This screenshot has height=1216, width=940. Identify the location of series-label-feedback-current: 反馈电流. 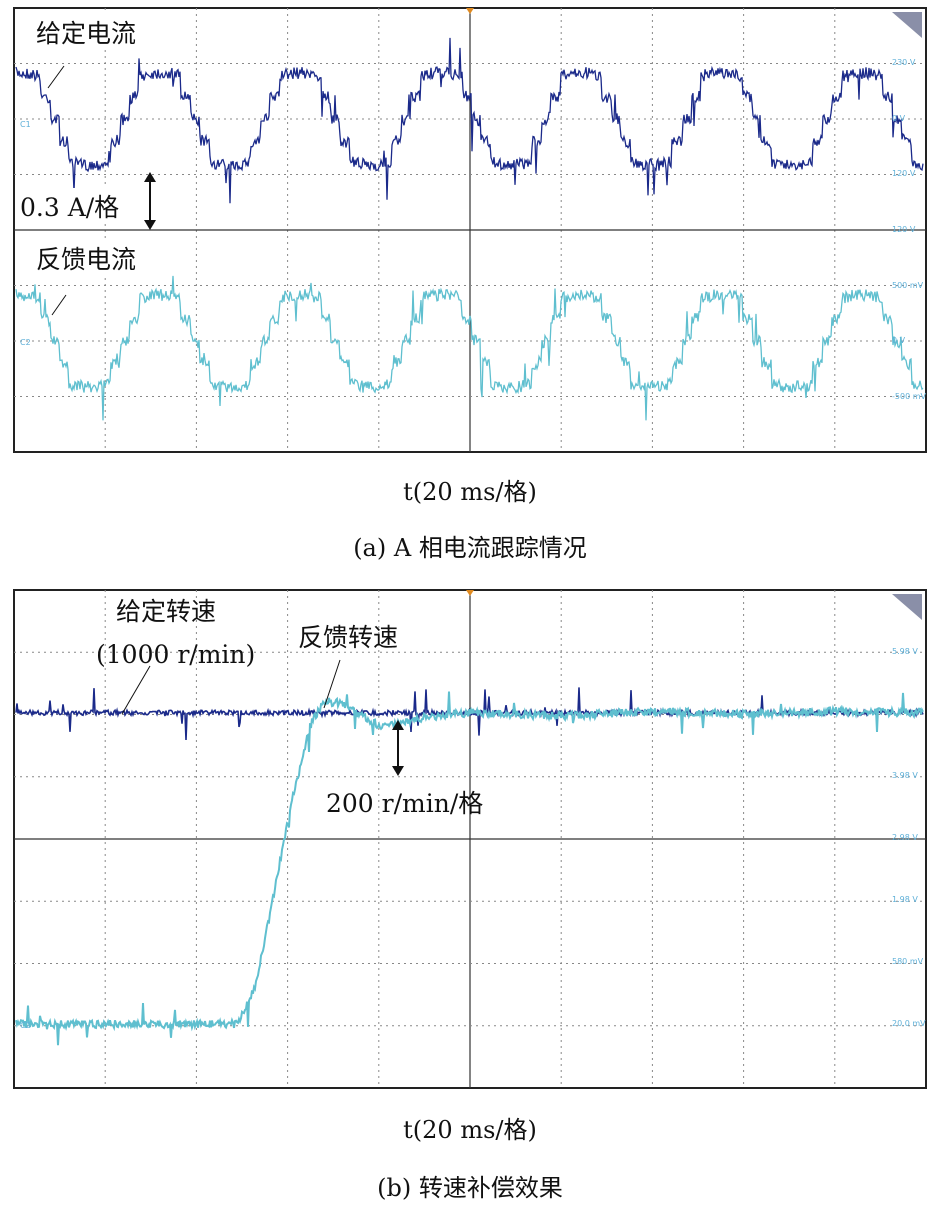
(86, 258).